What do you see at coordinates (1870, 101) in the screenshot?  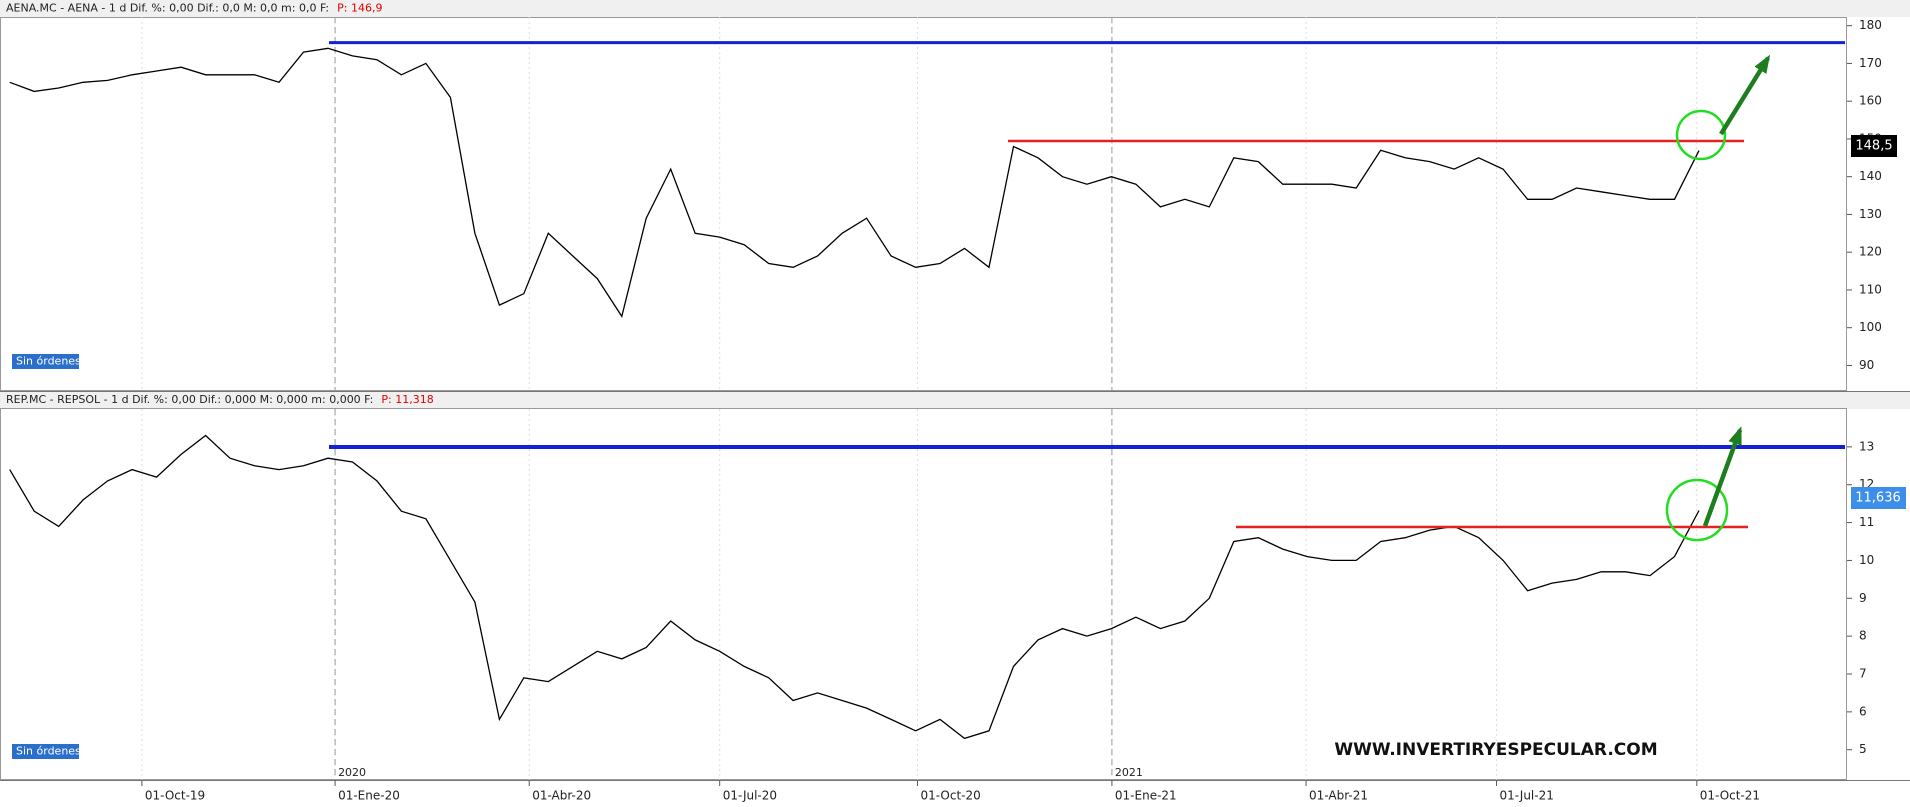 I see `y-tick-label: 160` at bounding box center [1870, 101].